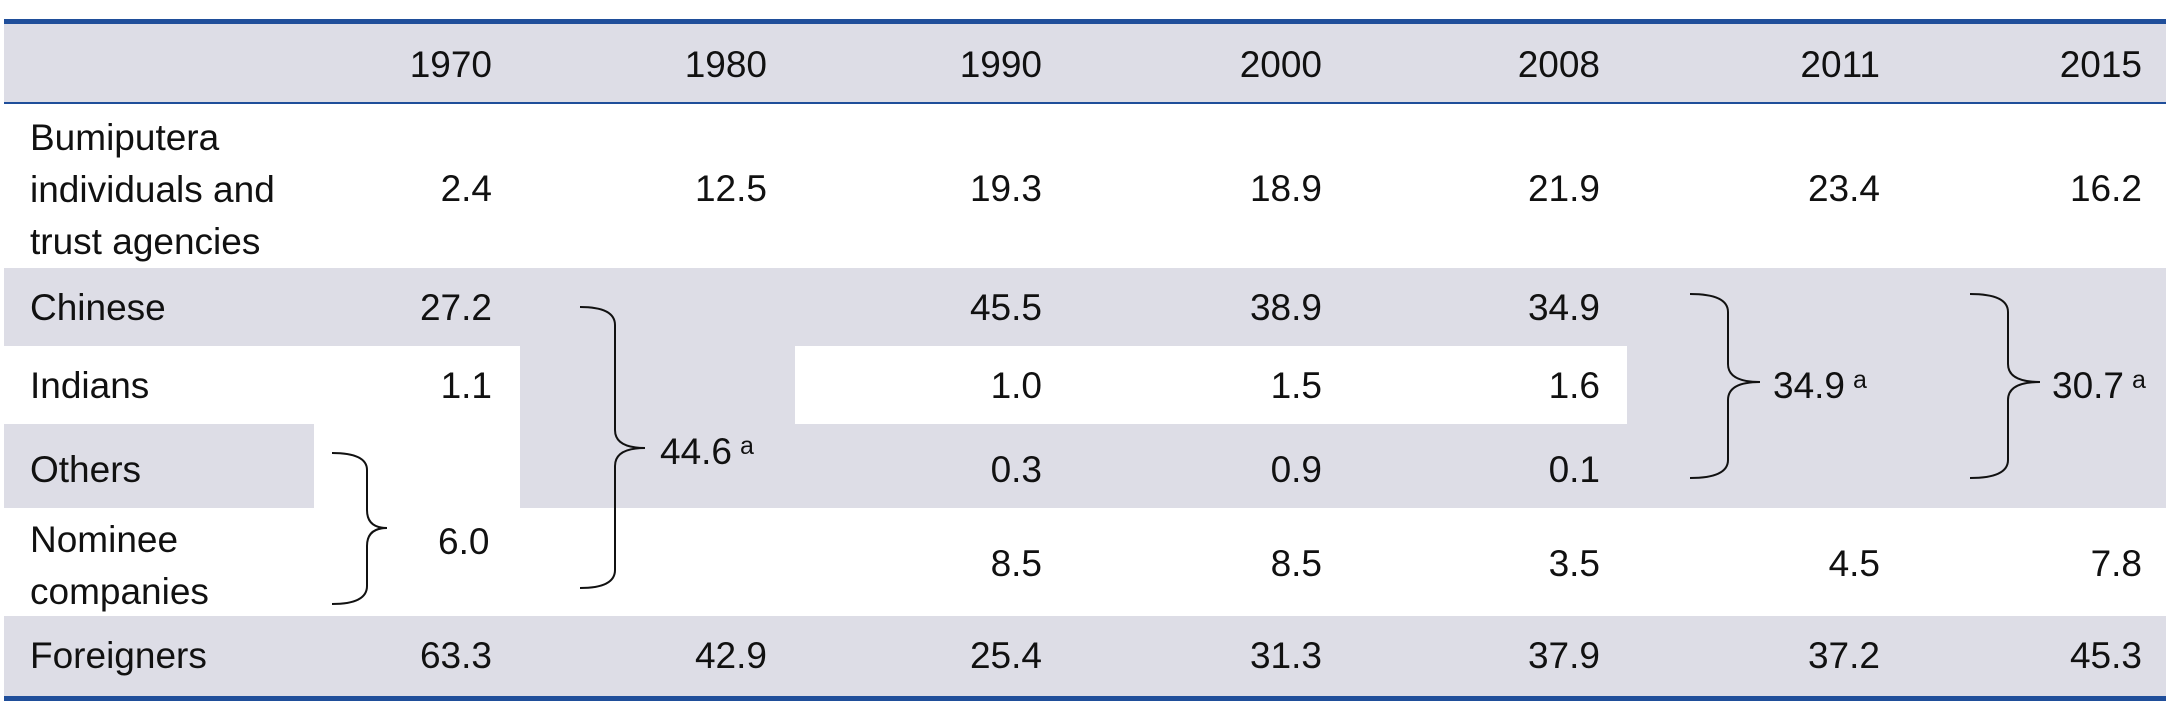 Image resolution: width=2172 pixels, height=710 pixels. Describe the element at coordinates (1563, 307) in the screenshot. I see `chinese-2008: 34.9` at that location.